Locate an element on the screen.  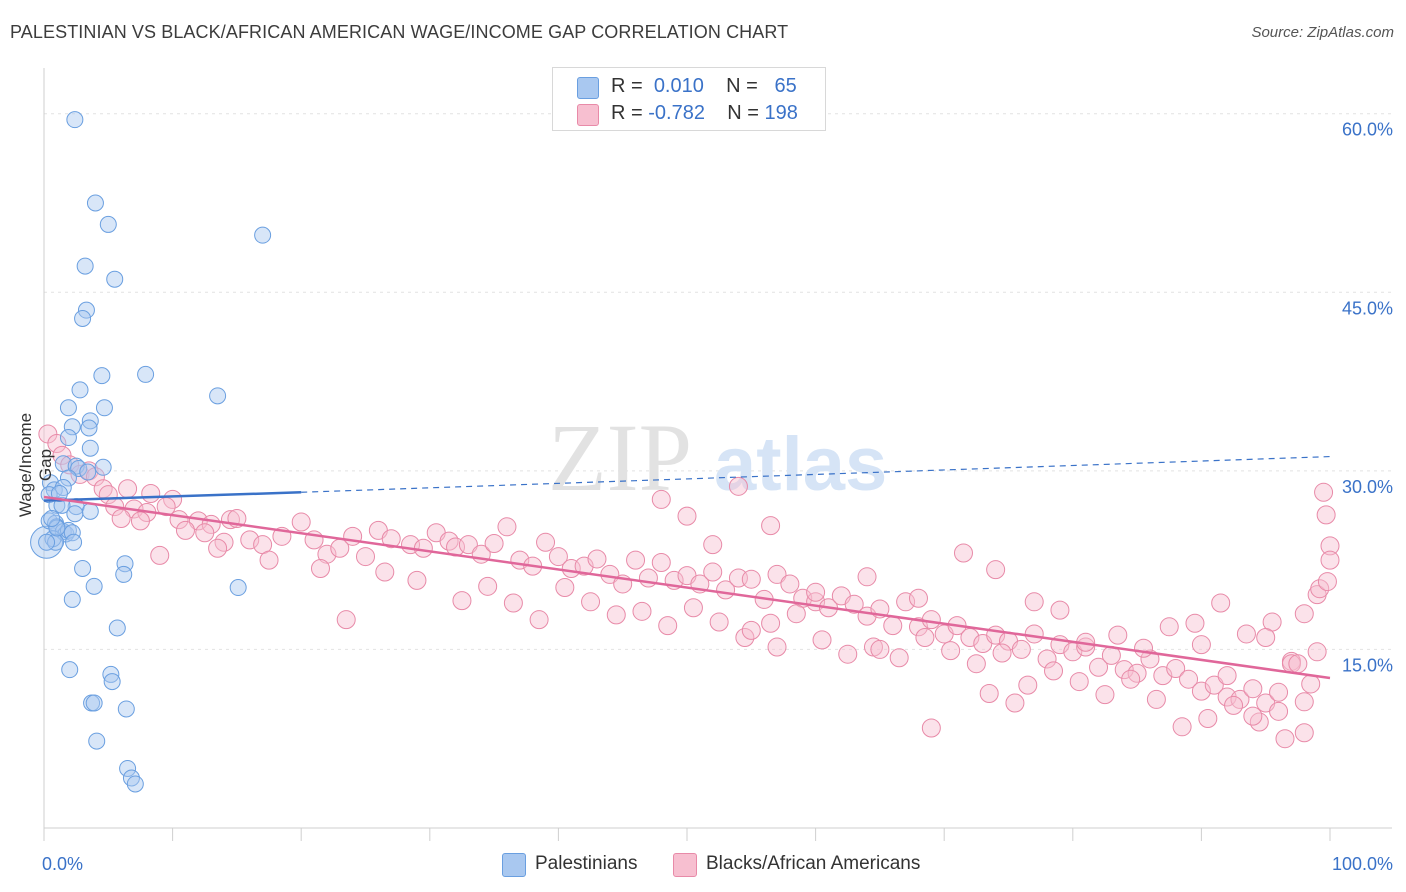
legend-r-value: 0.010 is located at coordinates (678, 86).